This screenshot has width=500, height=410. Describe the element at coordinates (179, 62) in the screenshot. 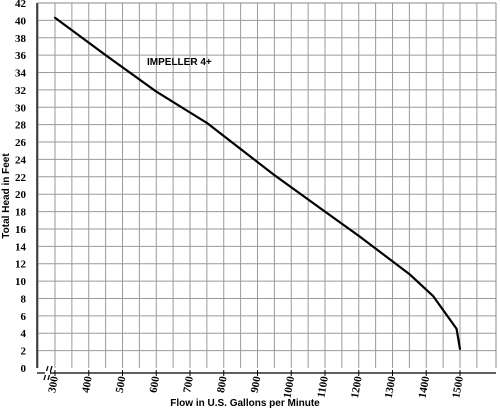

I see `impeller-annotation: IMPELLER 4+` at that location.